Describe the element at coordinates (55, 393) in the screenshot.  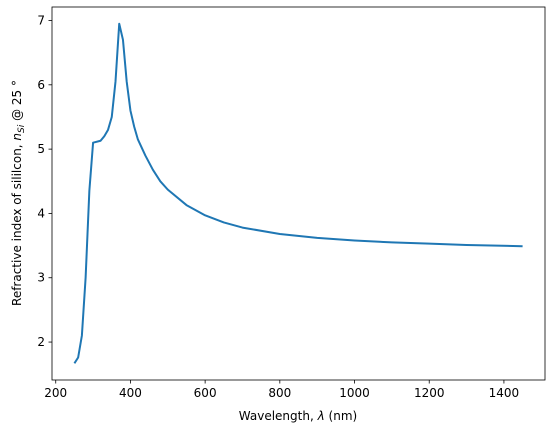
I see `x-tick-label: 200` at that location.